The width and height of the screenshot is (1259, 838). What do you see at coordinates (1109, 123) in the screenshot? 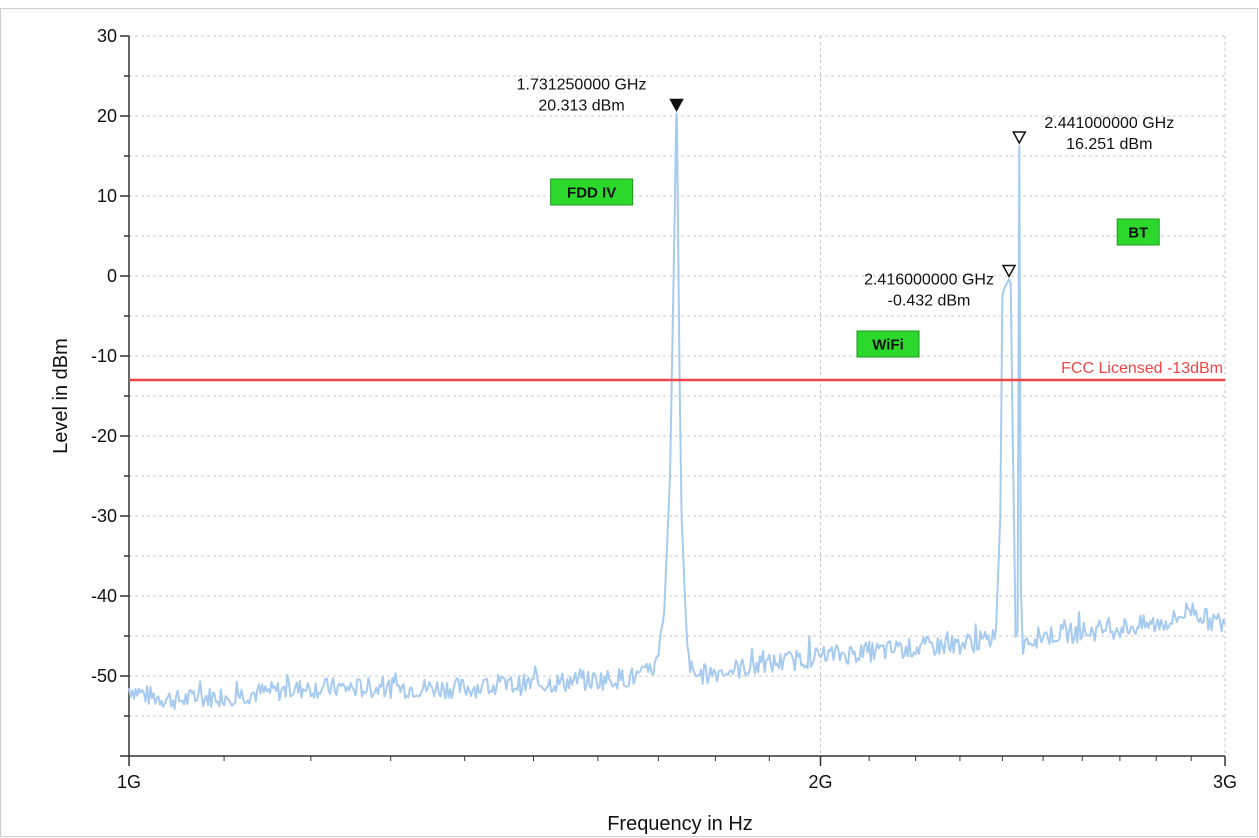
I see `marker-2-frequency: 2.441000000 GHz` at bounding box center [1109, 123].